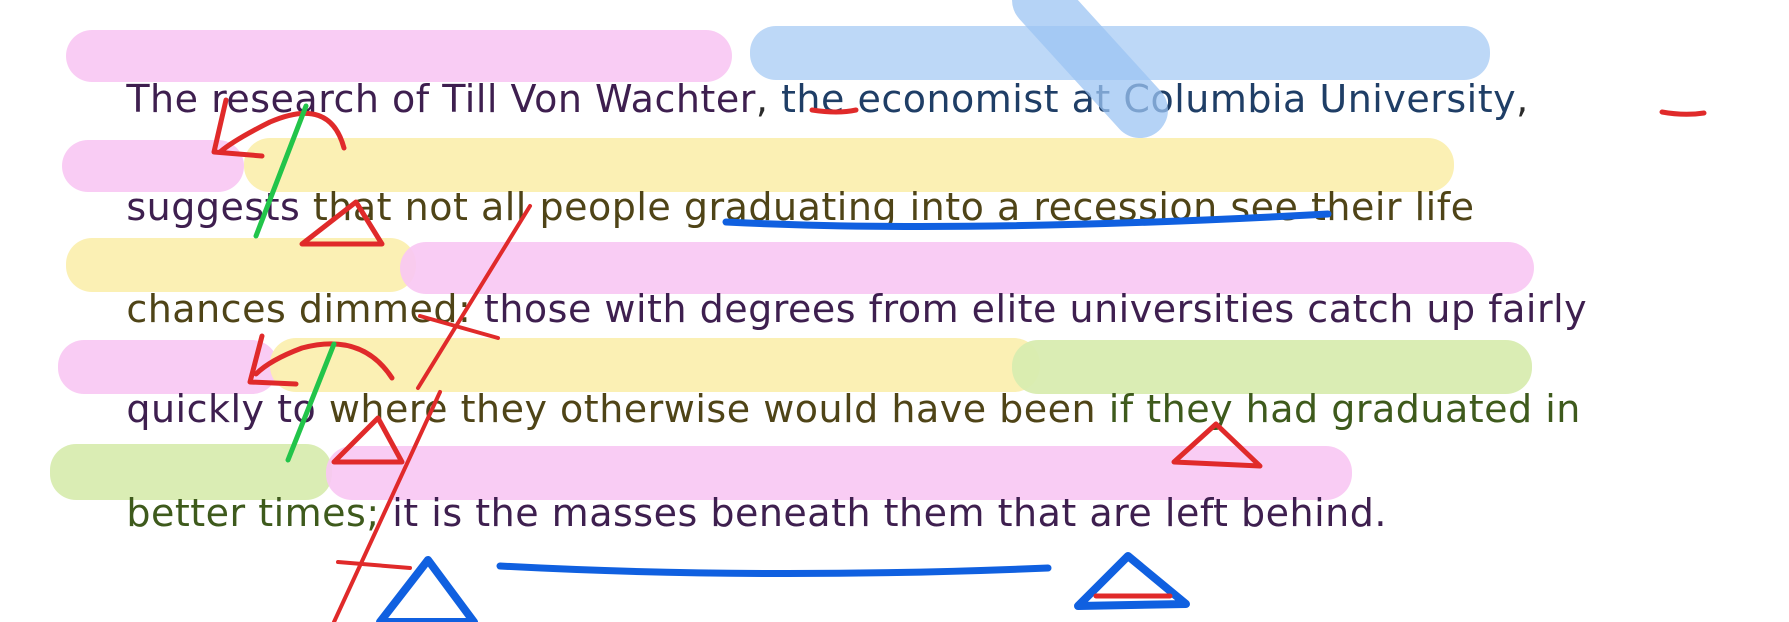  Describe the element at coordinates (191, 472) in the screenshot. I see `highlight-green-line5` at that location.